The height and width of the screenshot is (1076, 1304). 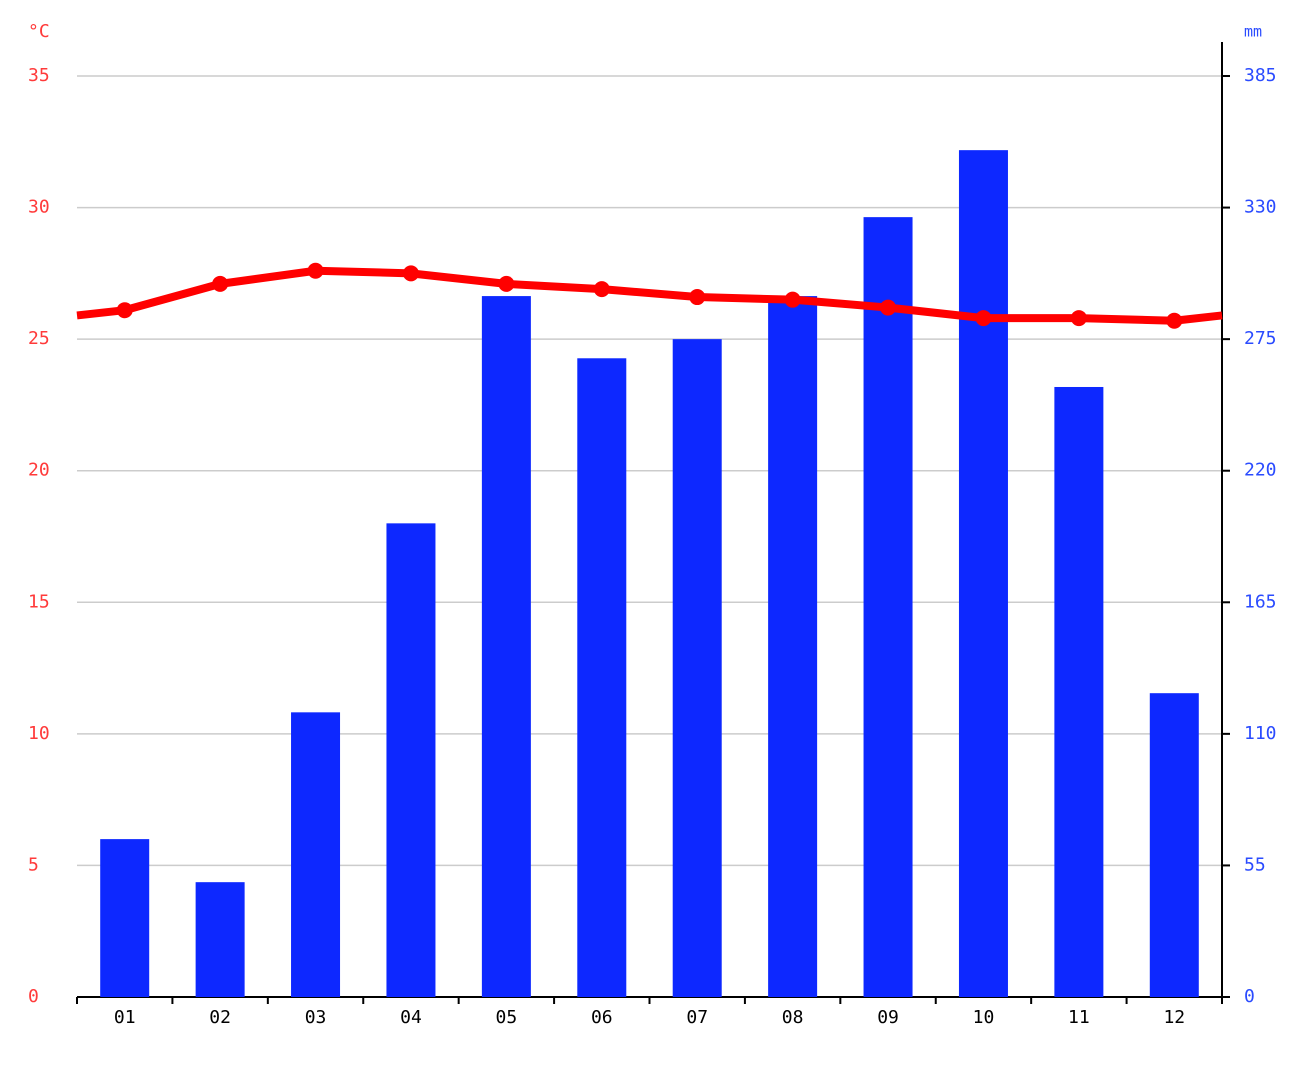 I want to click on y2-tick-label: 330, so click(x=1260, y=207).